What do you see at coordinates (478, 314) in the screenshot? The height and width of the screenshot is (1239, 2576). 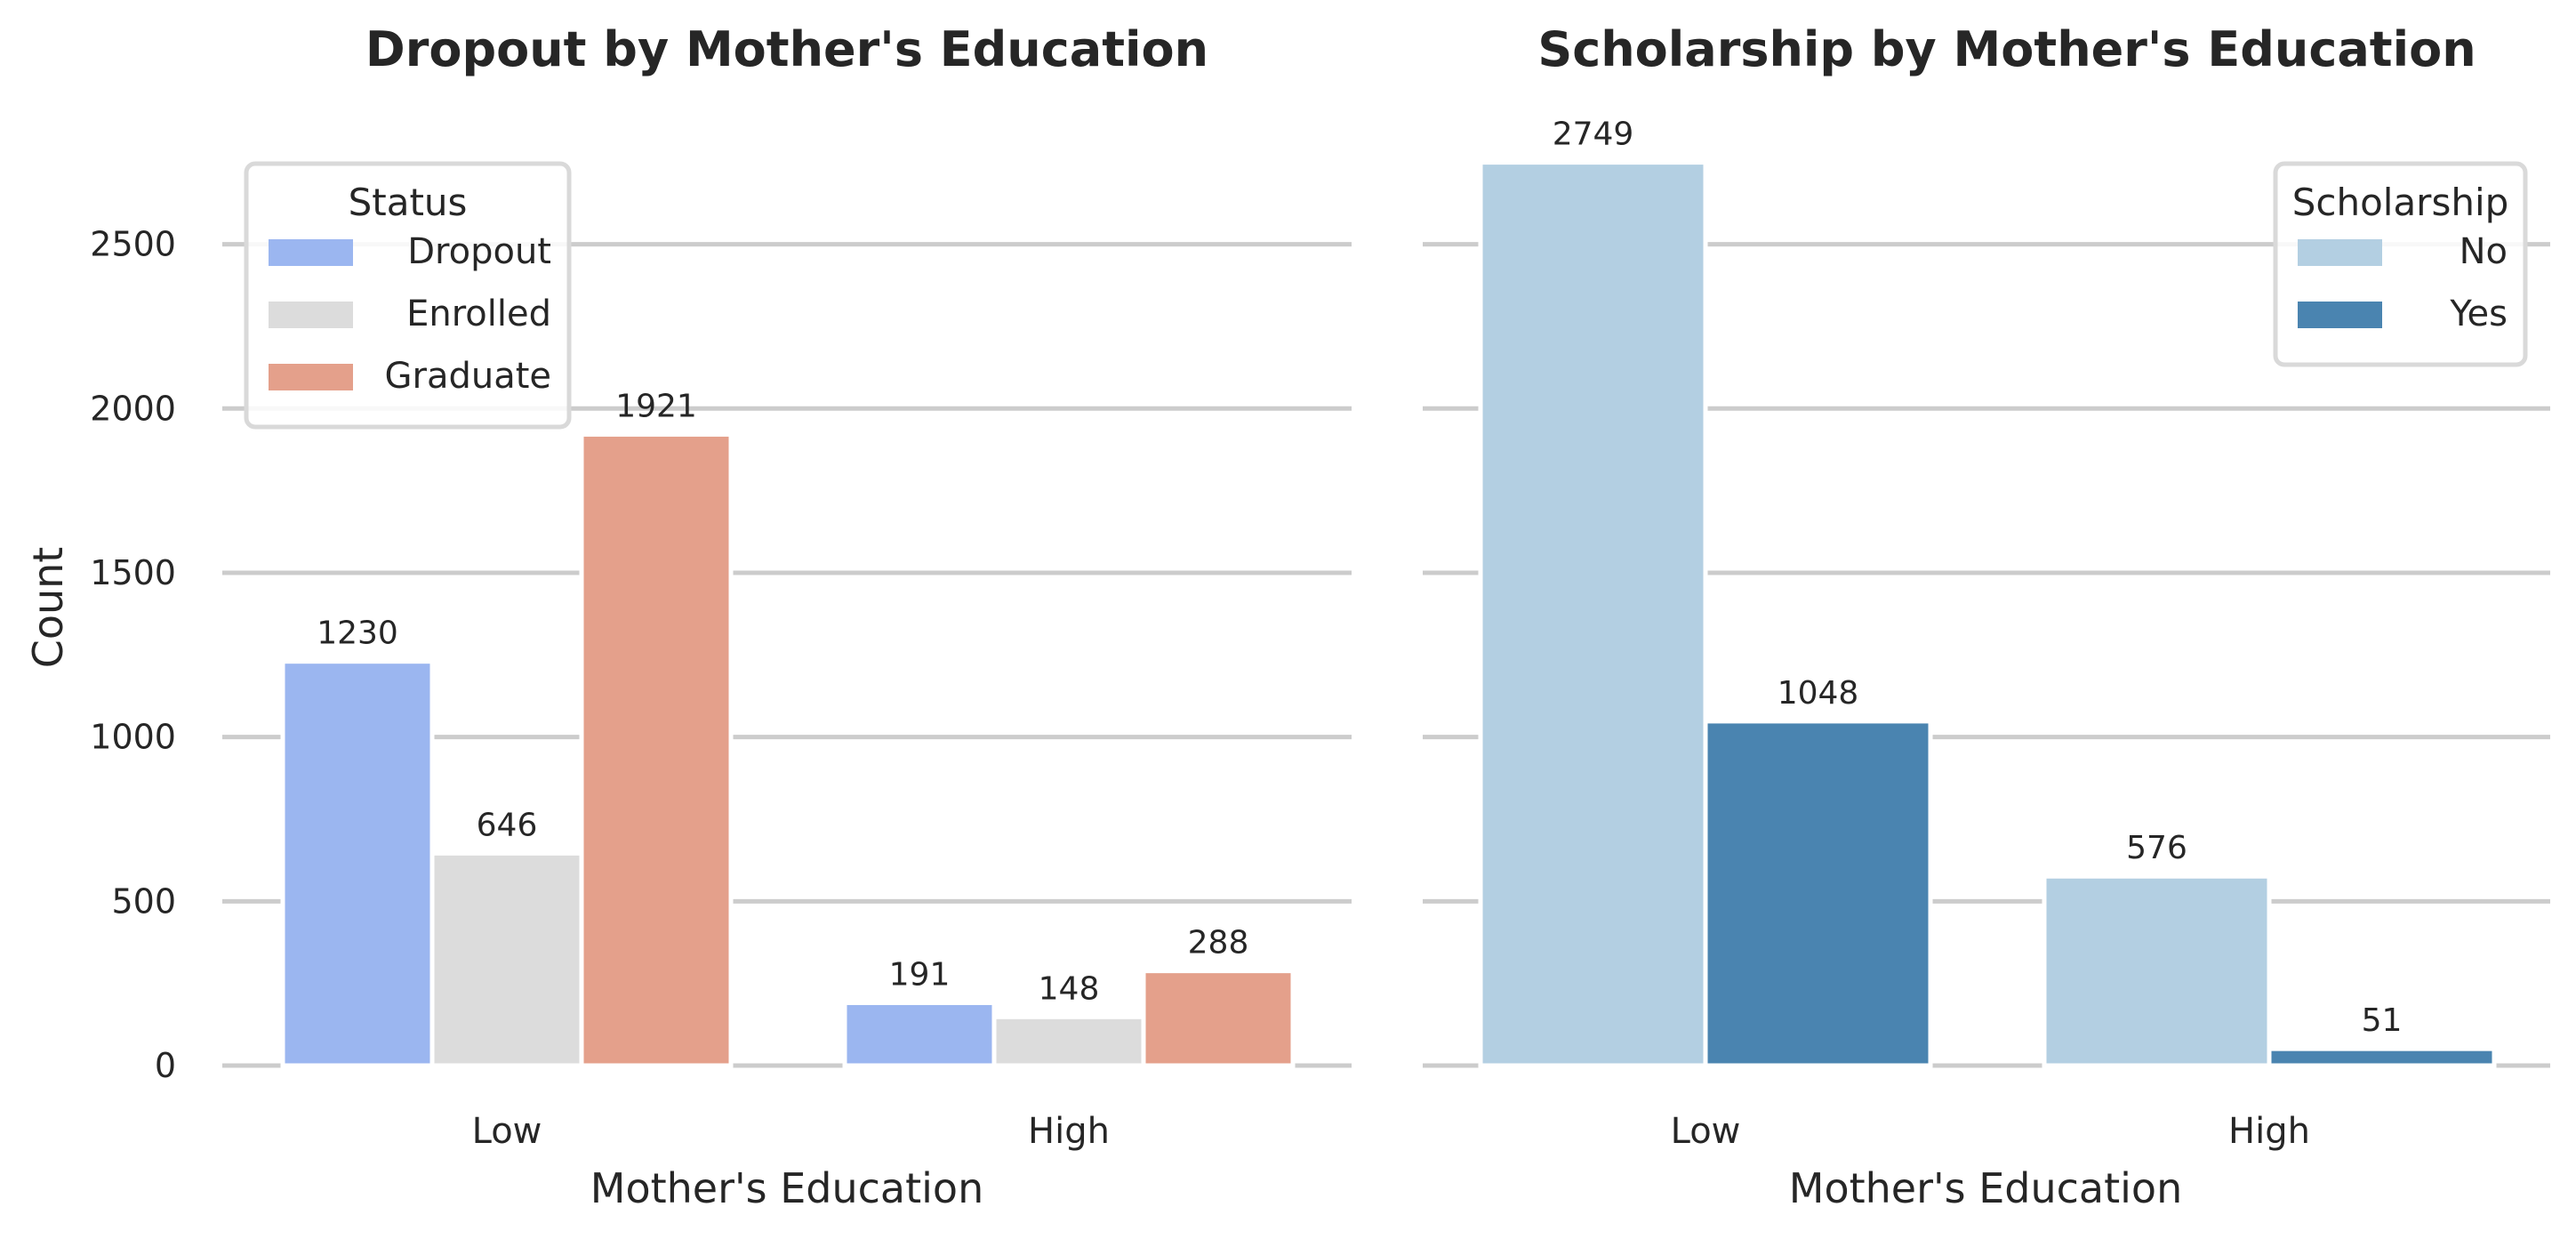 I see `legend-label: Enrolled` at bounding box center [478, 314].